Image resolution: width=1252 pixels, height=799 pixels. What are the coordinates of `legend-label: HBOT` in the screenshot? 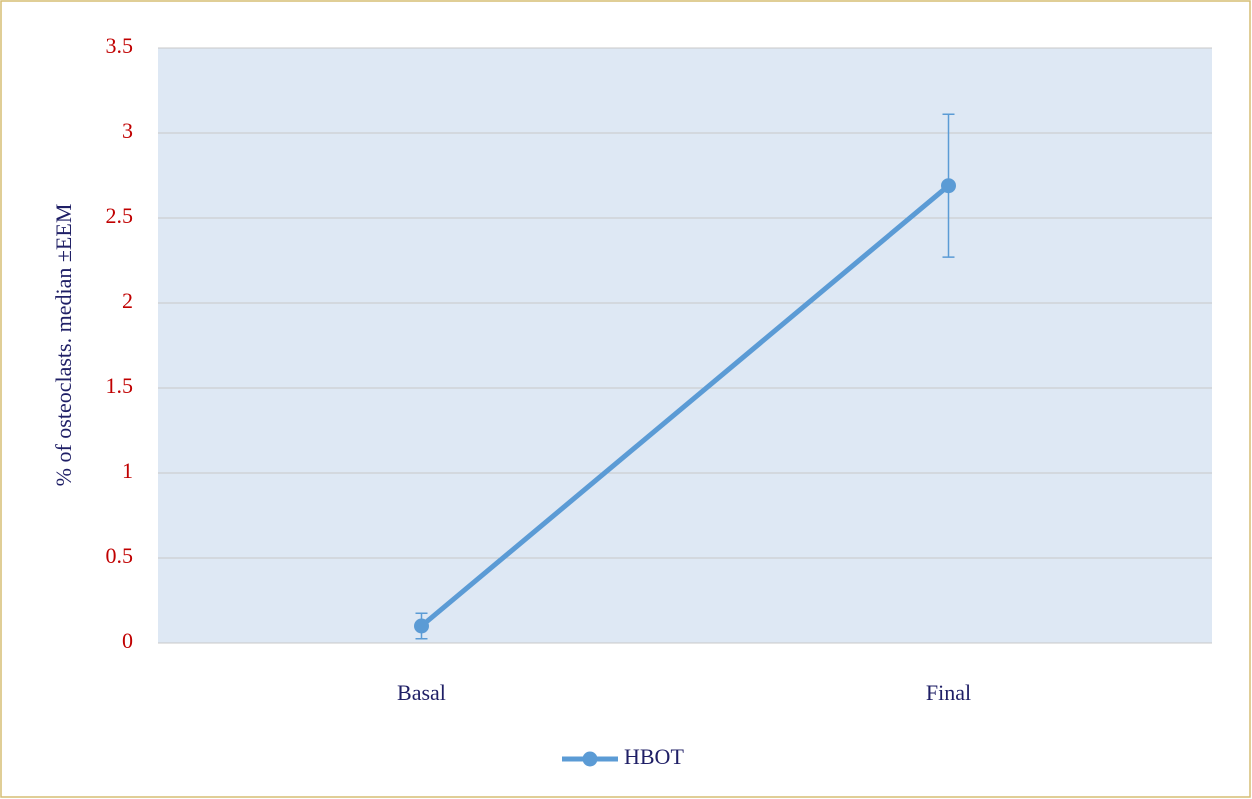 It's located at (654, 756).